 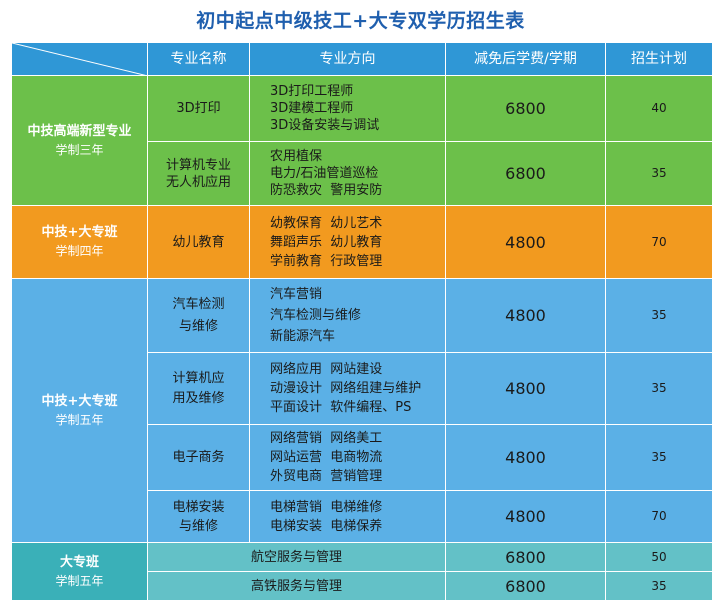 I want to click on direction-cell: 农用植保 电力/石油管道巡检 防恐救灾 警用安防, so click(x=348, y=174).